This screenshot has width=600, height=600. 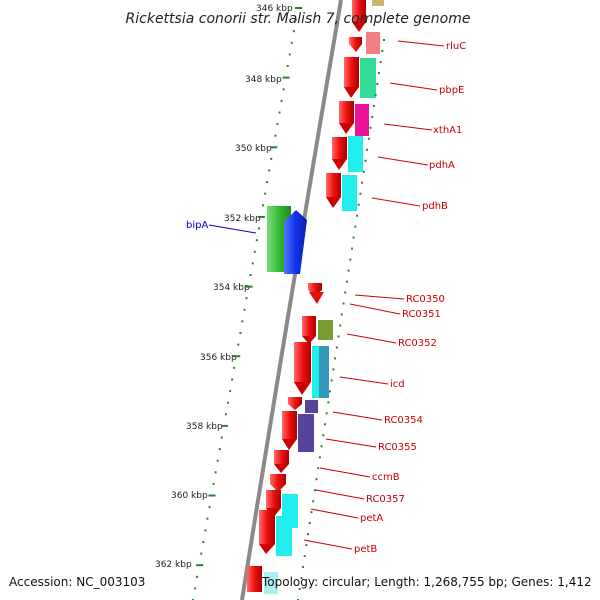 What do you see at coordinates (456, 46) in the screenshot?
I see `gene-label-rluC: rluC` at bounding box center [456, 46].